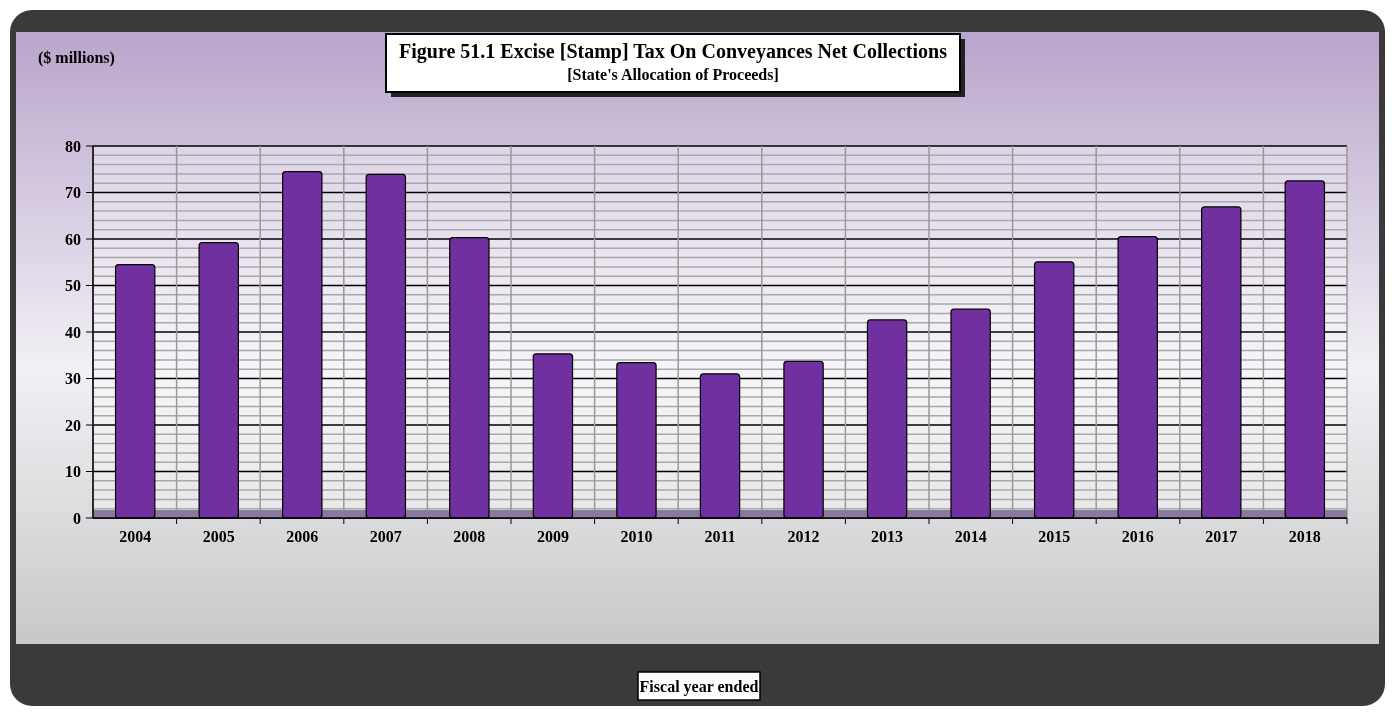 The width and height of the screenshot is (1395, 716). What do you see at coordinates (77, 518) in the screenshot?
I see `y-tick-label: 0` at bounding box center [77, 518].